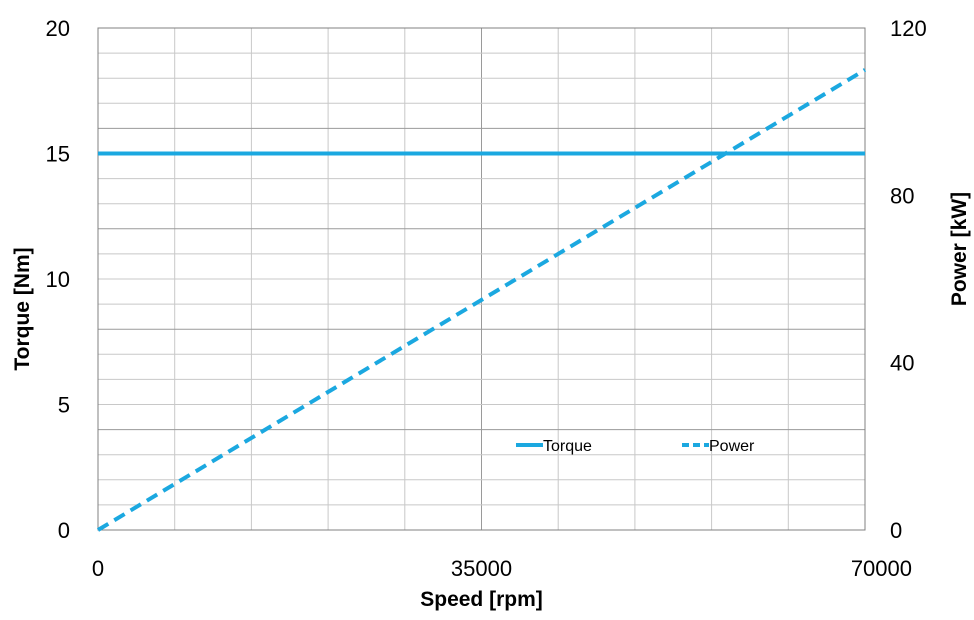 This screenshot has height=620, width=974. What do you see at coordinates (64, 405) in the screenshot?
I see `left-y-tick-label: 5` at bounding box center [64, 405].